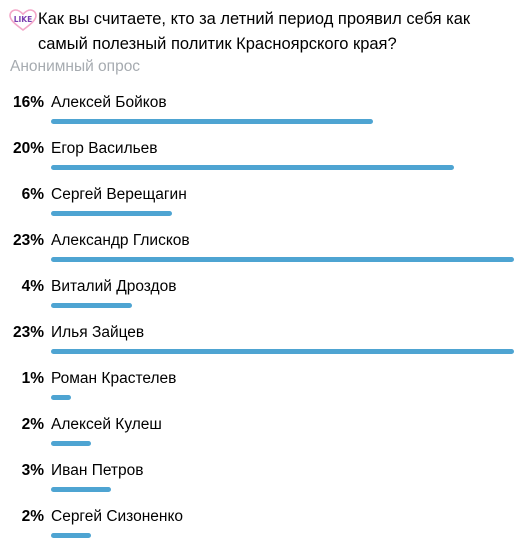 The image size is (528, 552). What do you see at coordinates (106, 424) in the screenshot?
I see `option-label: Алексей Кулеш` at bounding box center [106, 424].